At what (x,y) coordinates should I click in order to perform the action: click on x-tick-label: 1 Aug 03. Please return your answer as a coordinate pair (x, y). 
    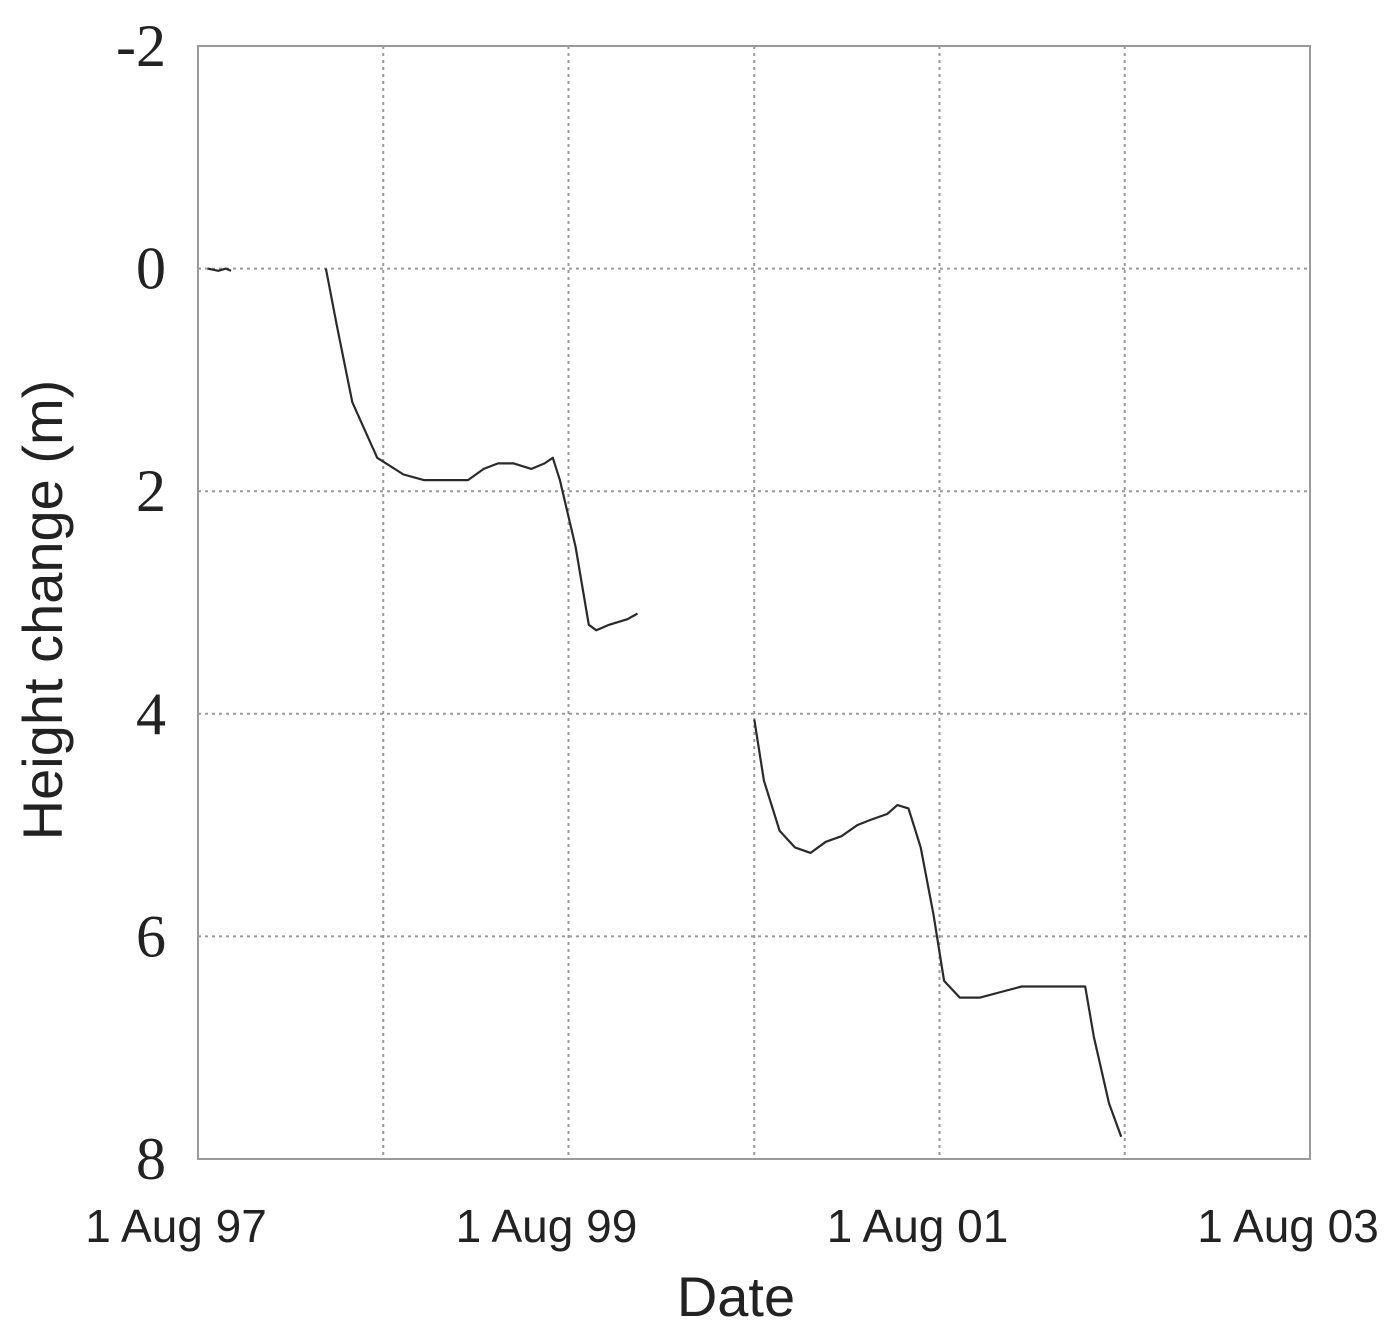
    Looking at the image, I should click on (1288, 1226).